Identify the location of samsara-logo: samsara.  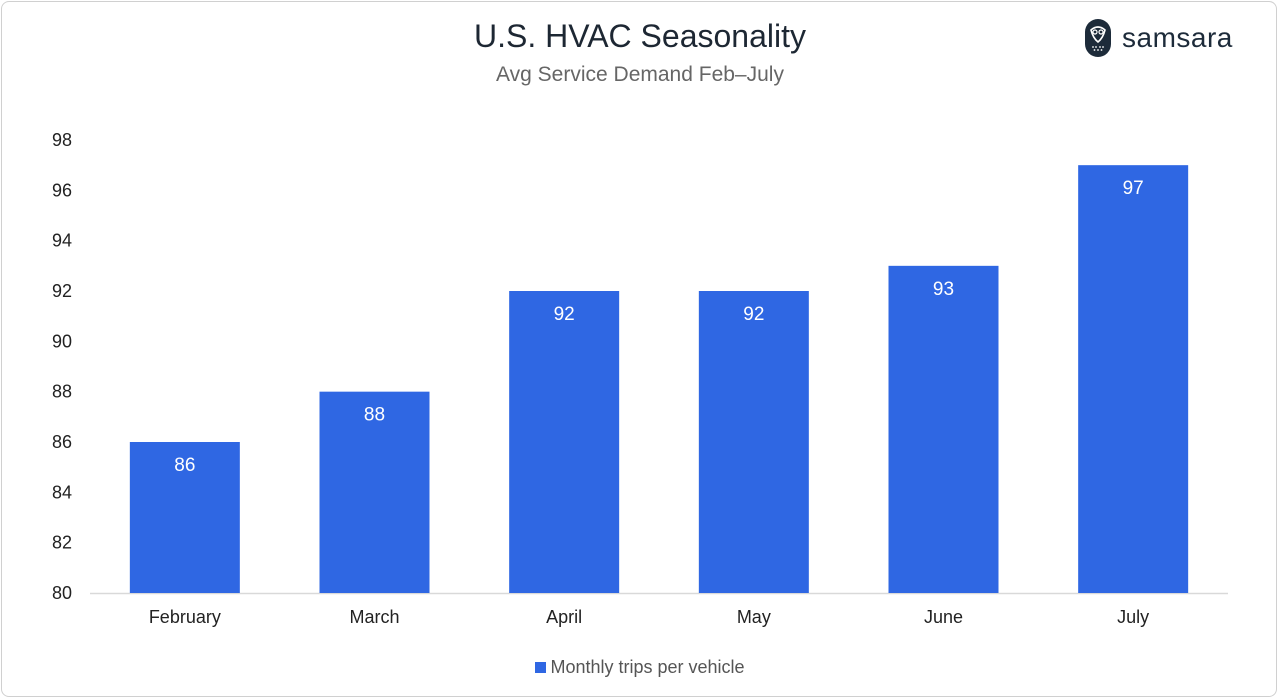
(1158, 38).